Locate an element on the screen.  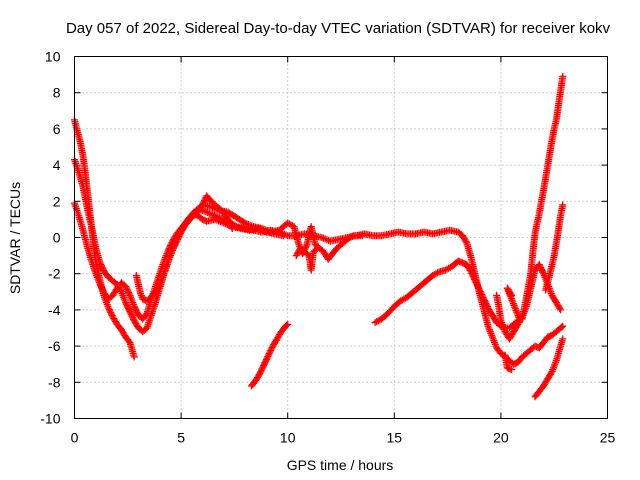
x-tick-label: 0 is located at coordinates (75, 438).